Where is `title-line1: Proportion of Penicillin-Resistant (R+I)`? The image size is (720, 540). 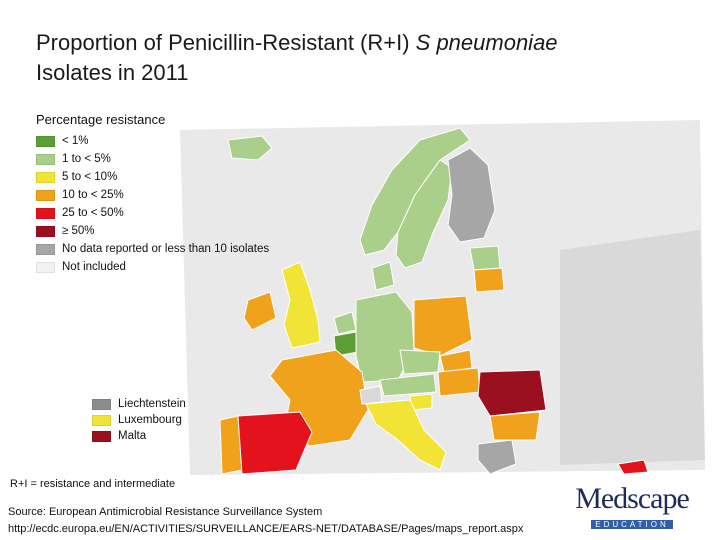
title-line1: Proportion of Penicillin-Resistant (R+I) is located at coordinates (226, 42).